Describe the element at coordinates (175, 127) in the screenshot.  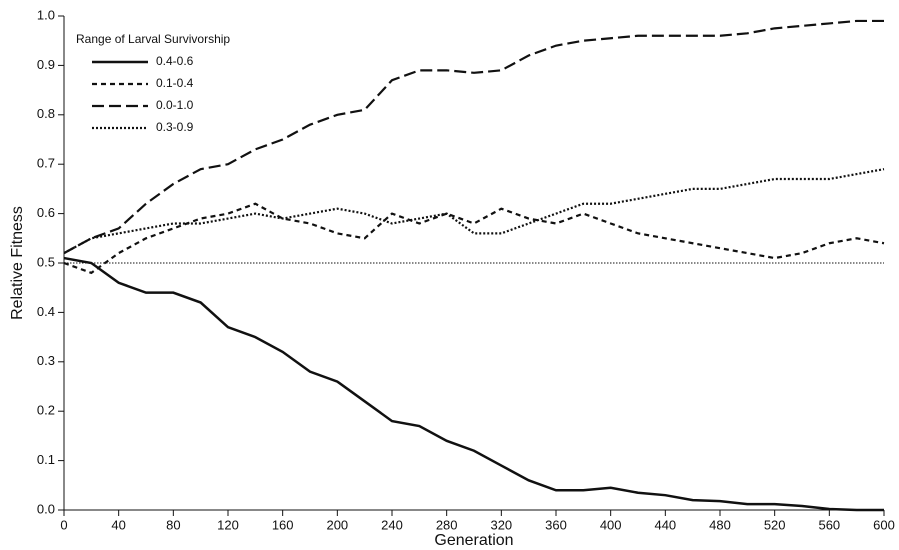
I see `legend-label: 0.3-0.9` at that location.